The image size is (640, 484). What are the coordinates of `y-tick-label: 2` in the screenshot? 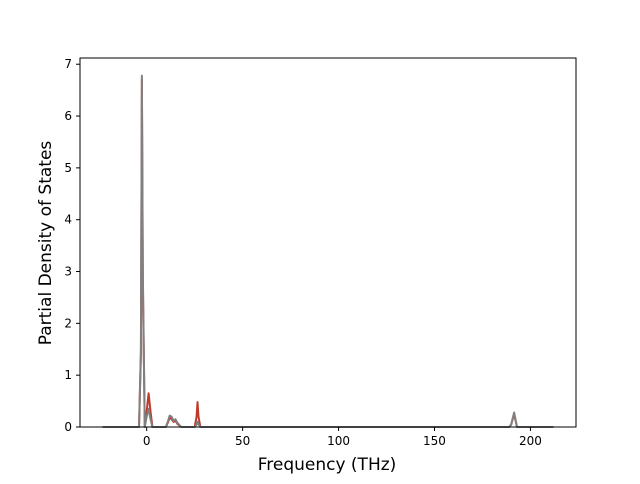 It's located at (68, 323).